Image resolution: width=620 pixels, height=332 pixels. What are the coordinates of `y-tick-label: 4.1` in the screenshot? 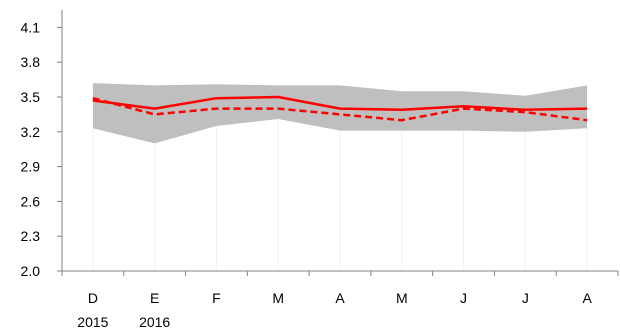 It's located at (31, 27).